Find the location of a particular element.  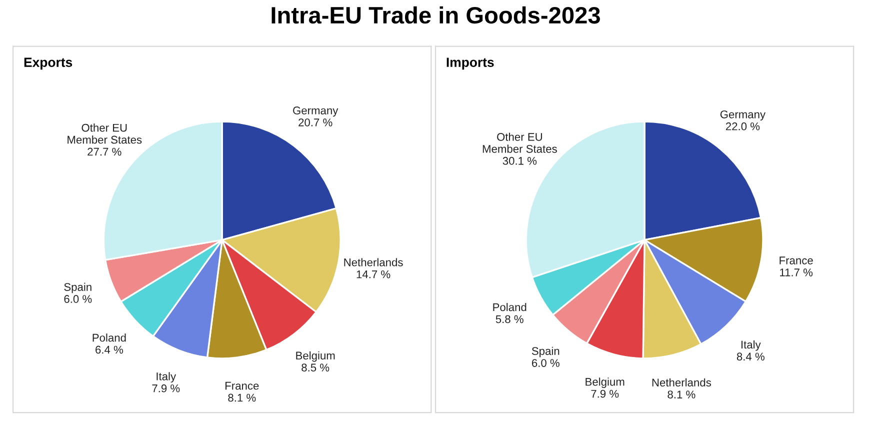

chart-title: Imports is located at coordinates (470, 64).